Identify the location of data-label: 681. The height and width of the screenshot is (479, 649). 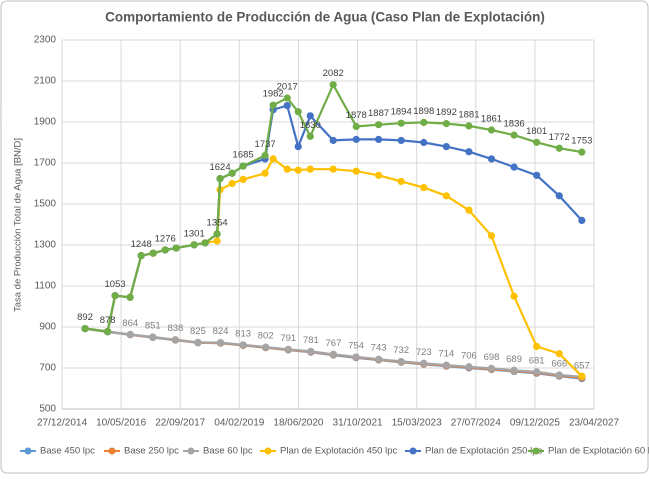
(537, 360).